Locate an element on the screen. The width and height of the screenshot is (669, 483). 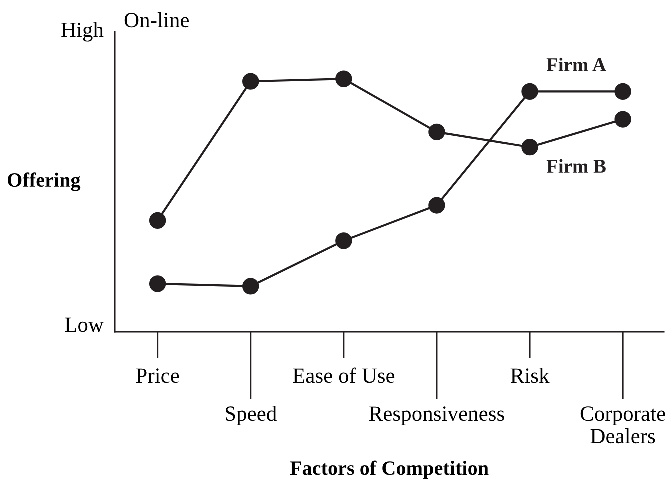
x-tick-label: Corporate Dealers is located at coordinates (623, 425).